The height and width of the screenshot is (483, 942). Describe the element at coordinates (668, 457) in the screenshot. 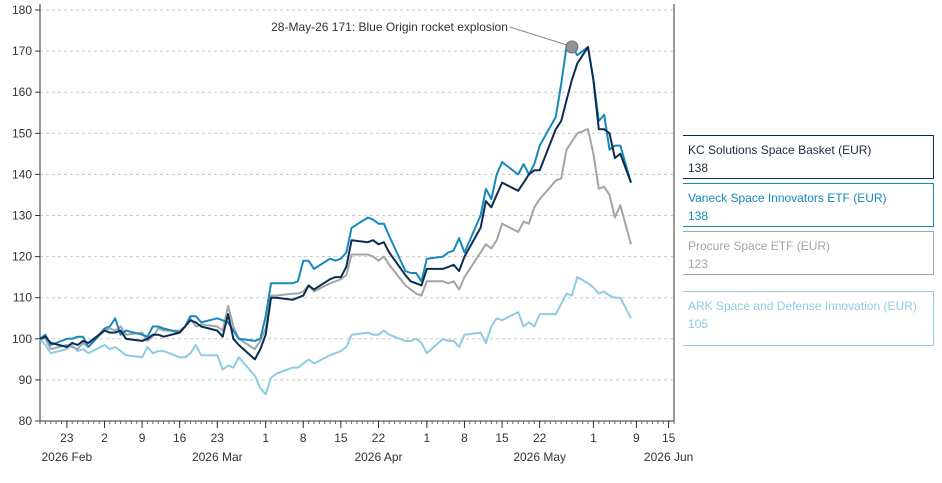

I see `x-period-label: 2026 Jun` at that location.